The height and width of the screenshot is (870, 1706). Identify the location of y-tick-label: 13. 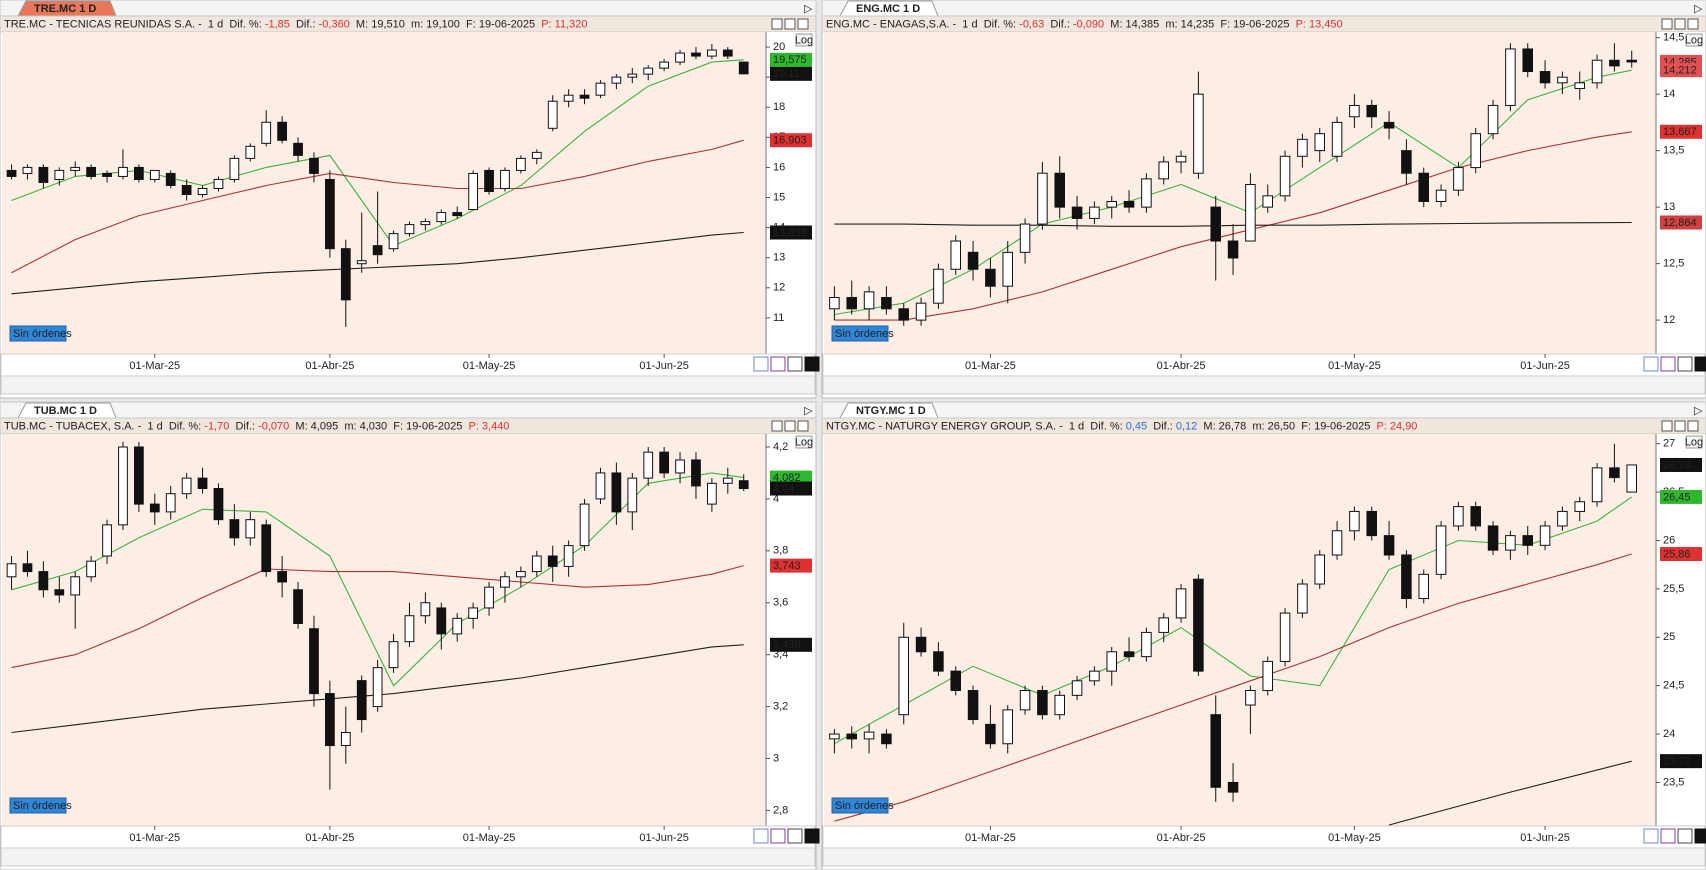
(779, 258).